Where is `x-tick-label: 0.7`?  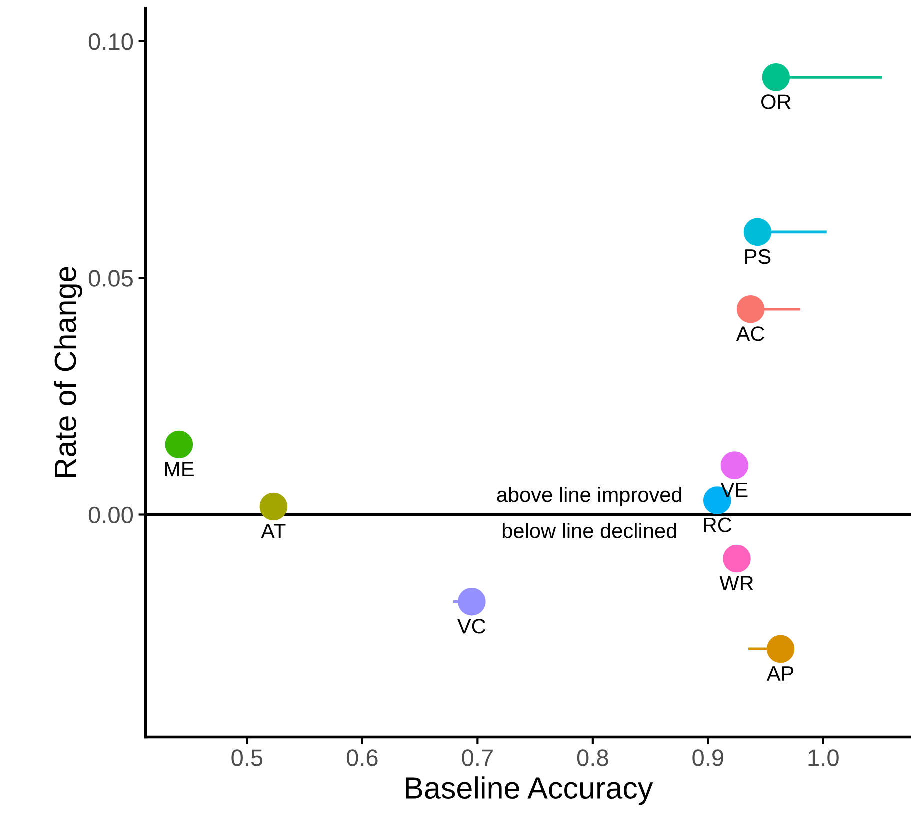 x-tick-label: 0.7 is located at coordinates (477, 758).